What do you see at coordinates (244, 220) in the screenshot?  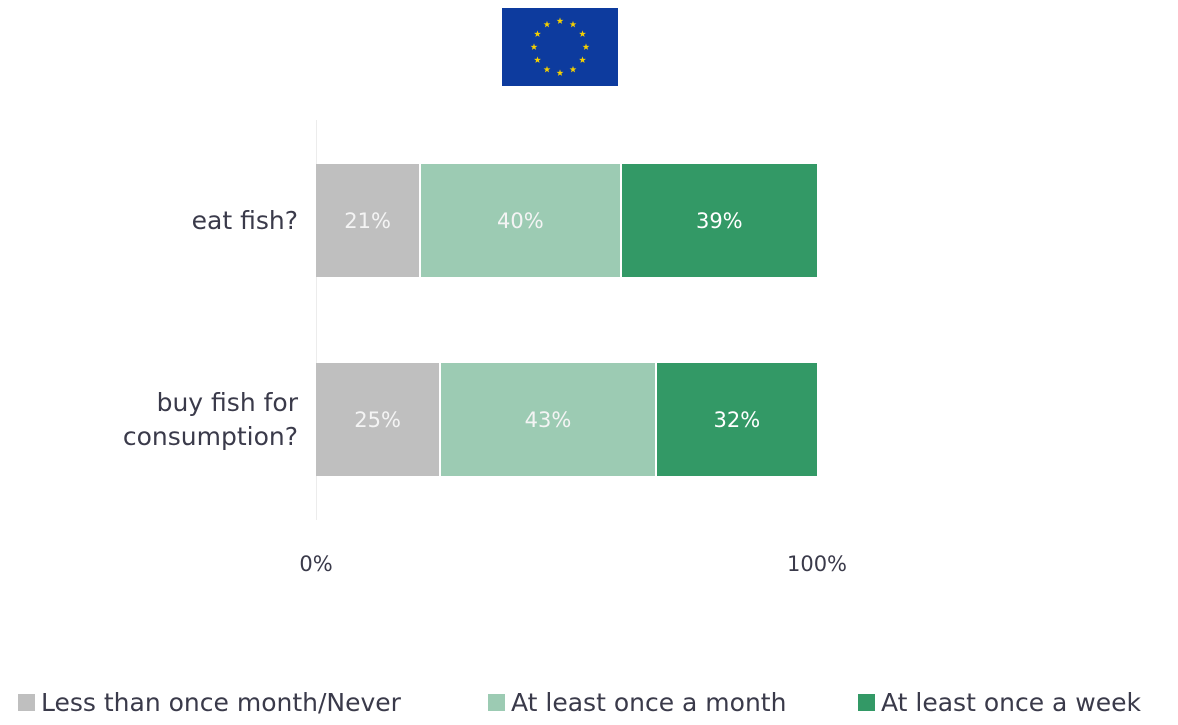 I see `category-label: eat fish?` at bounding box center [244, 220].